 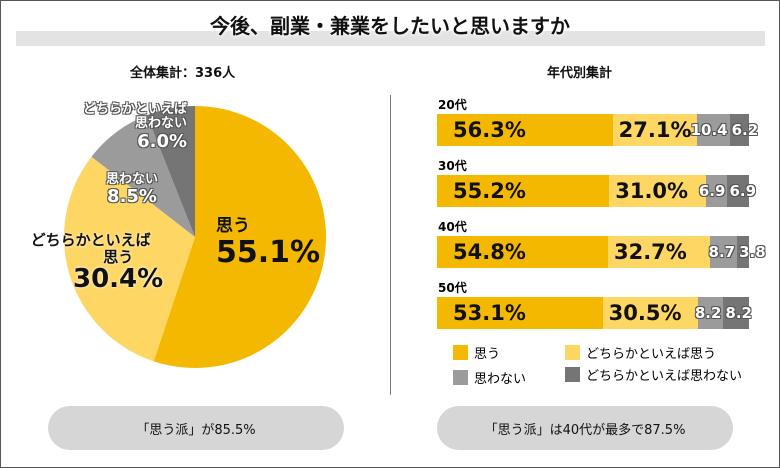 I want to click on summary-right: 「思う派」は40代が最多で87.5%, so click(x=585, y=428).